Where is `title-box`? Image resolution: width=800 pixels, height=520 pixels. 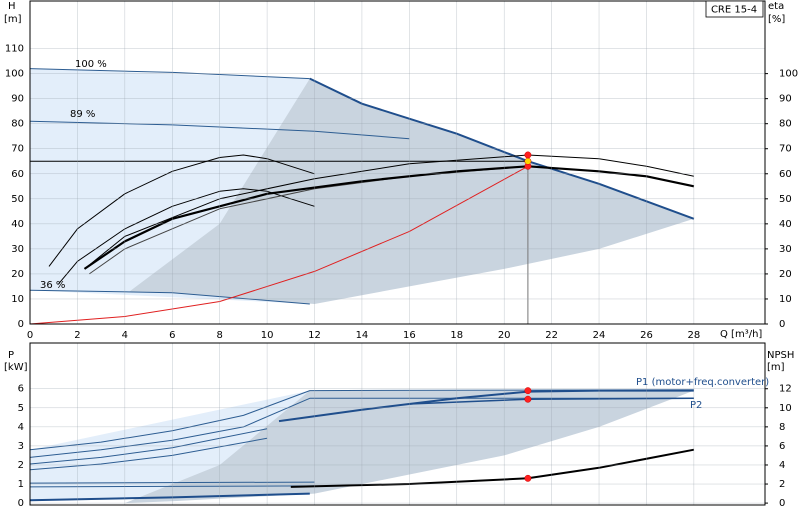
title-box is located at coordinates (734, 9).